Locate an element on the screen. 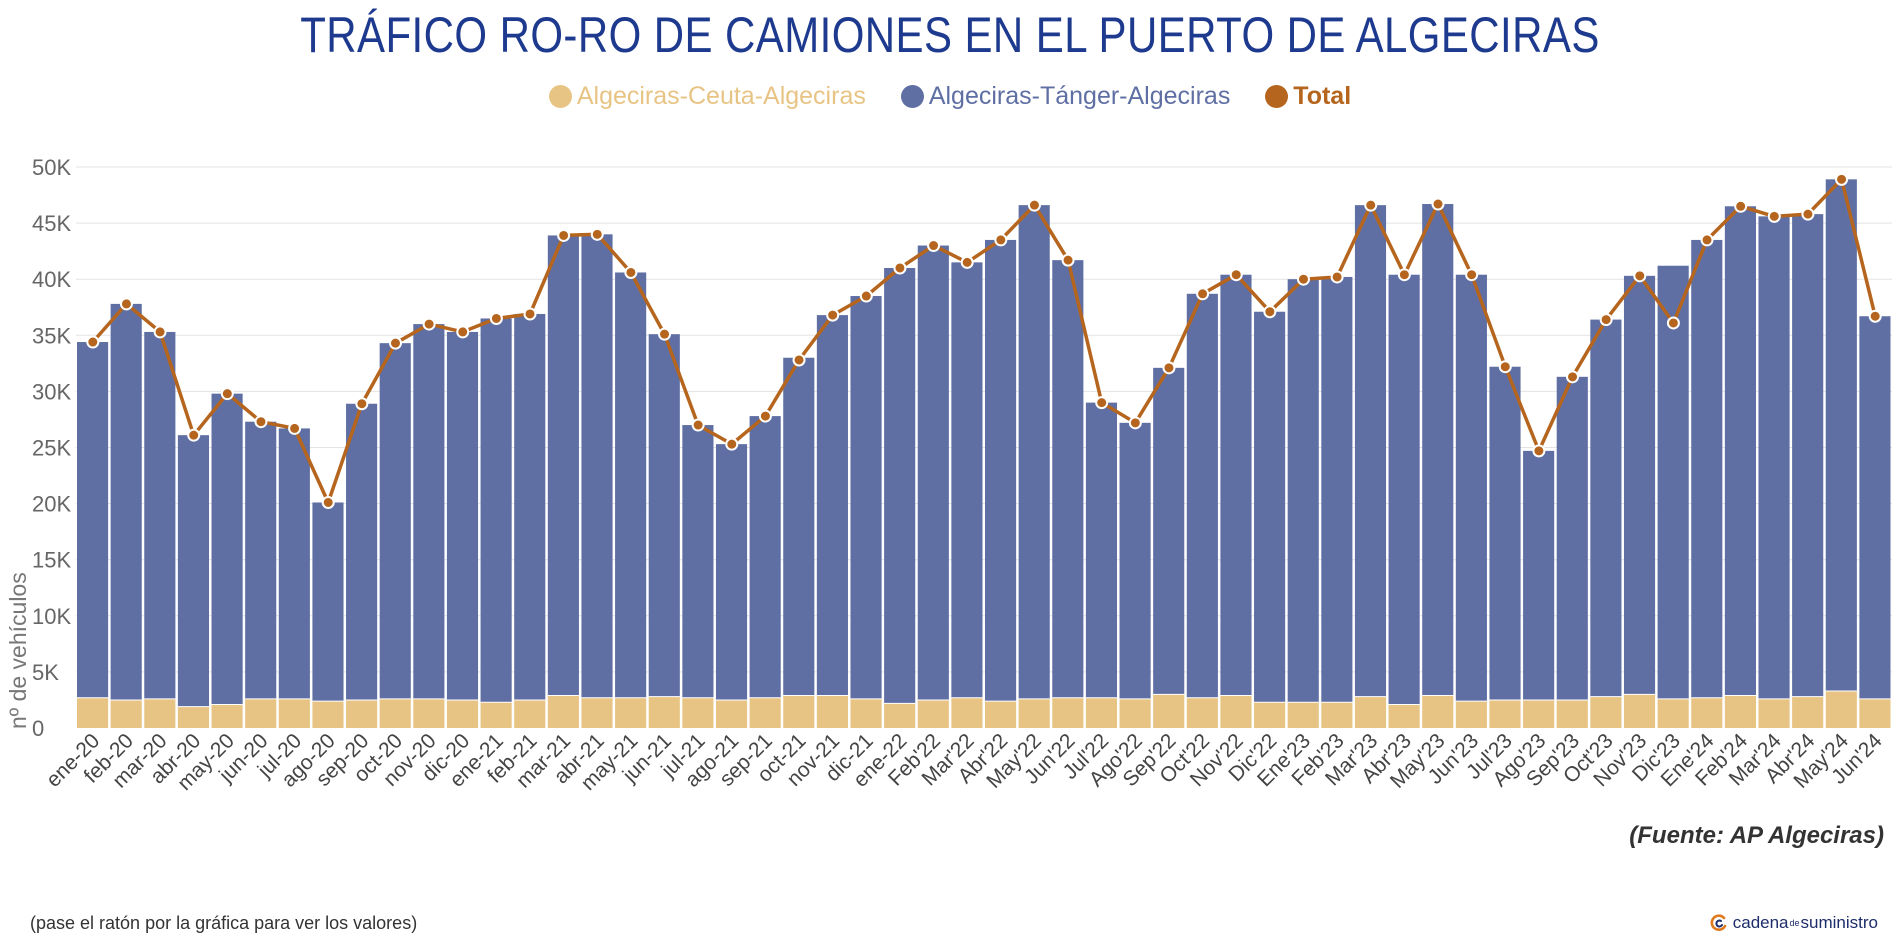 Image resolution: width=1900 pixels, height=950 pixels. legend-label-total: Total is located at coordinates (1322, 96).